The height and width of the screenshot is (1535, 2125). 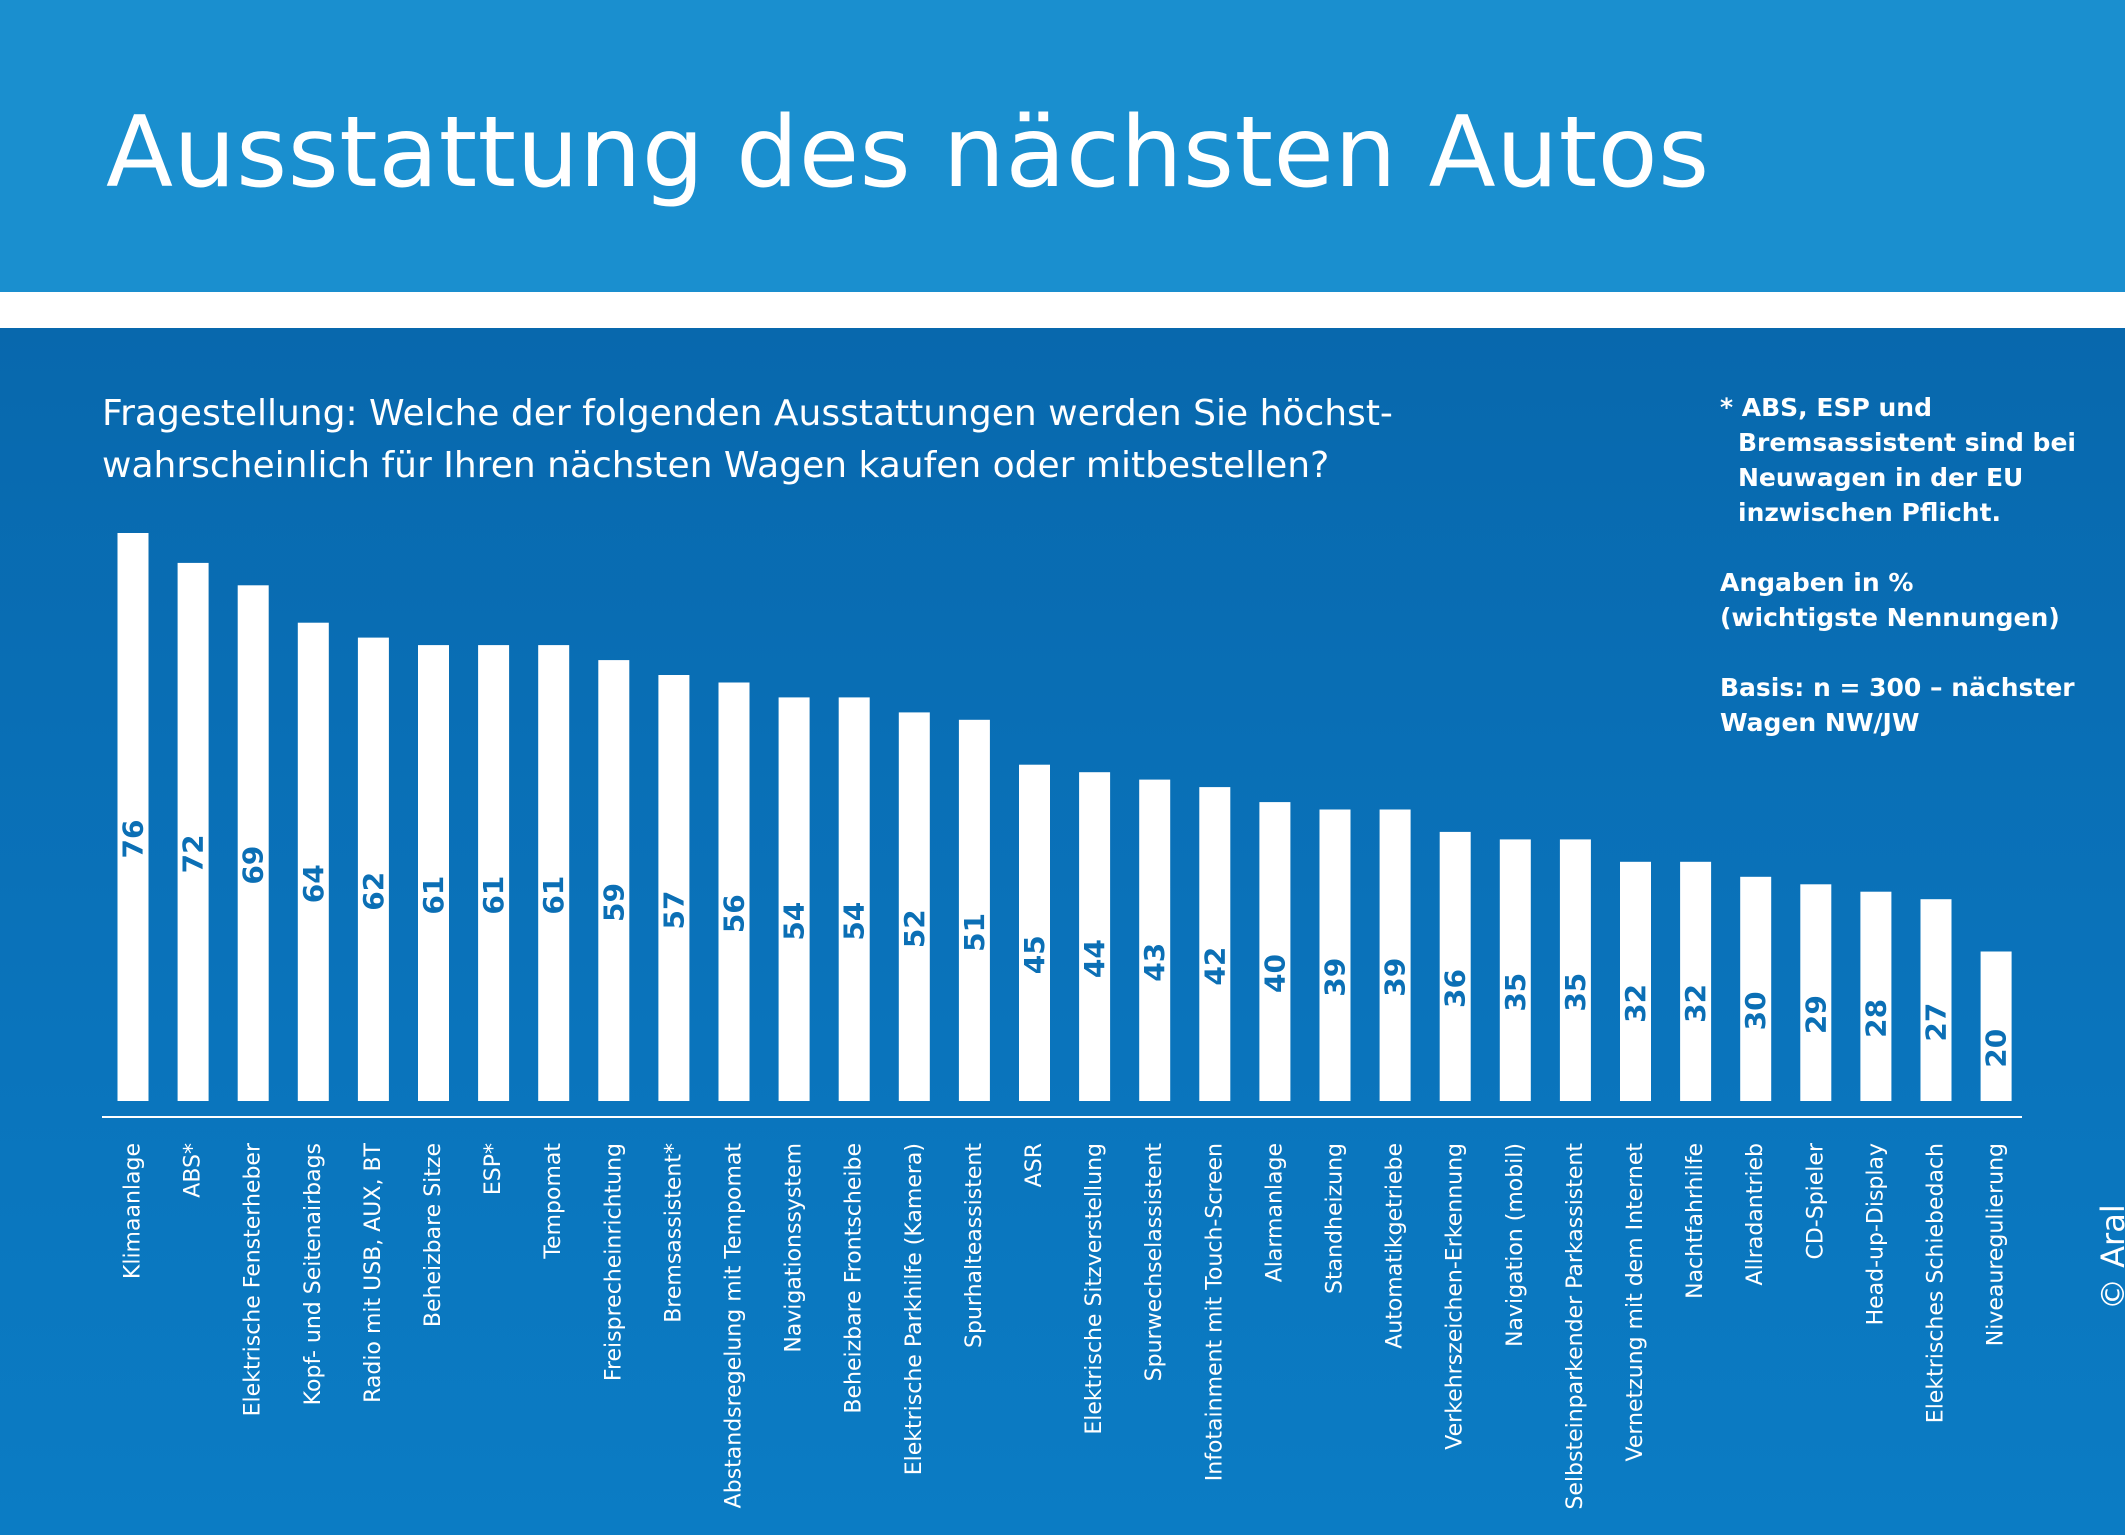 I want to click on category-label: Navigationssystem, so click(x=794, y=1248).